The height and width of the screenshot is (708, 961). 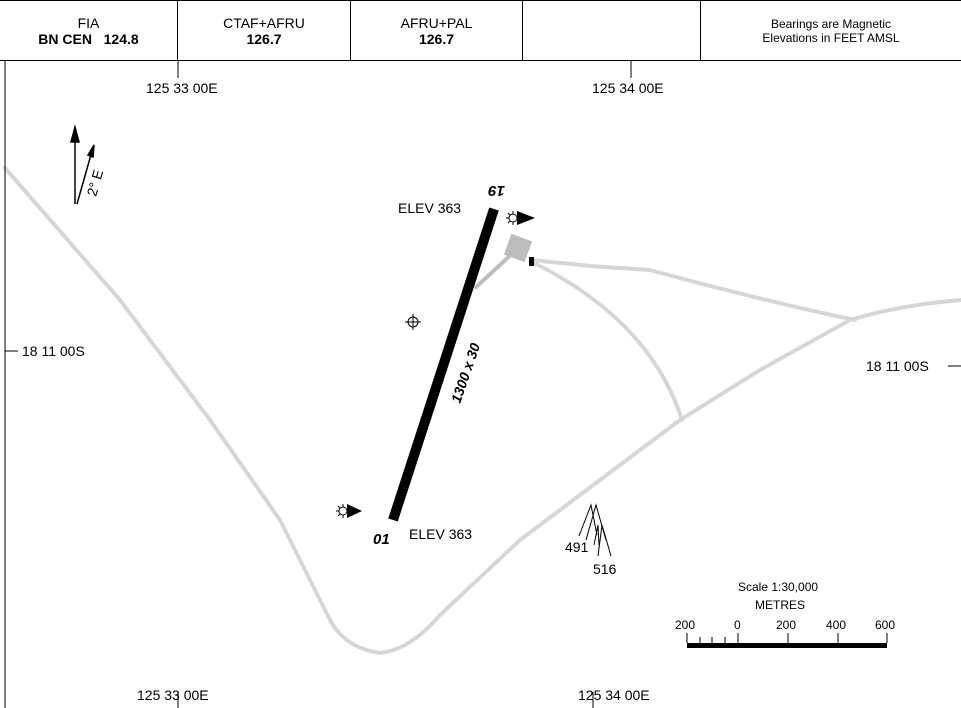 What do you see at coordinates (607, 341) in the screenshot?
I see `road-apron-south` at bounding box center [607, 341].